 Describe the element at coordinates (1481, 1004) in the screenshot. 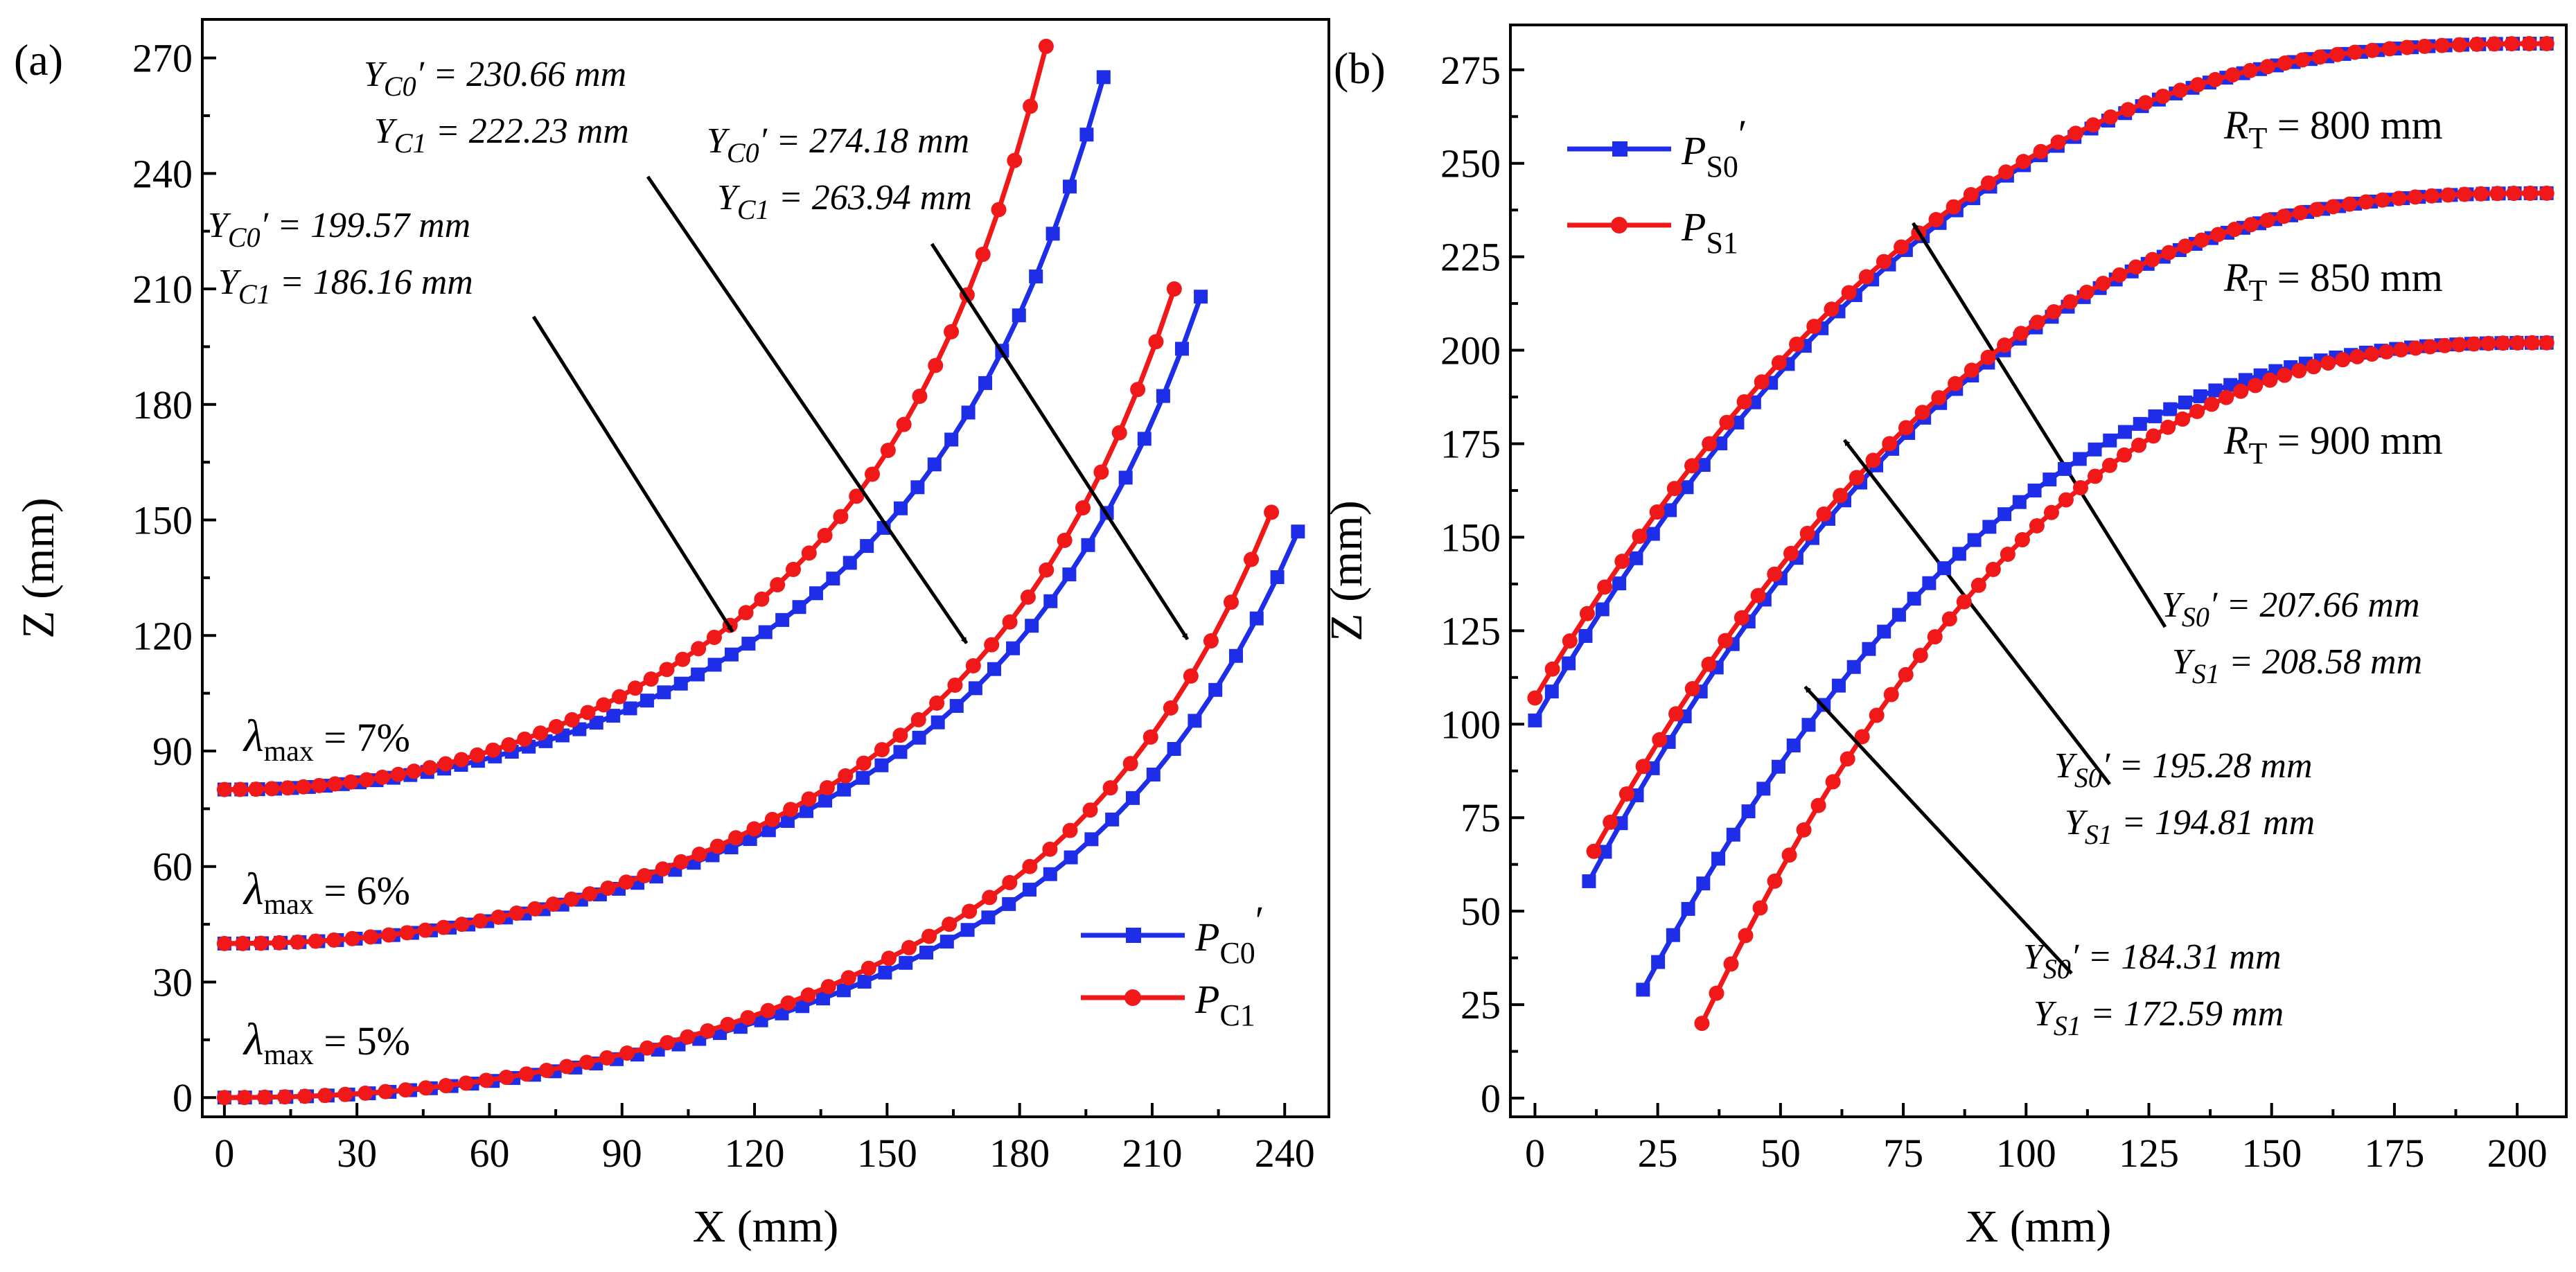

I see `y-tick-label: 25` at that location.